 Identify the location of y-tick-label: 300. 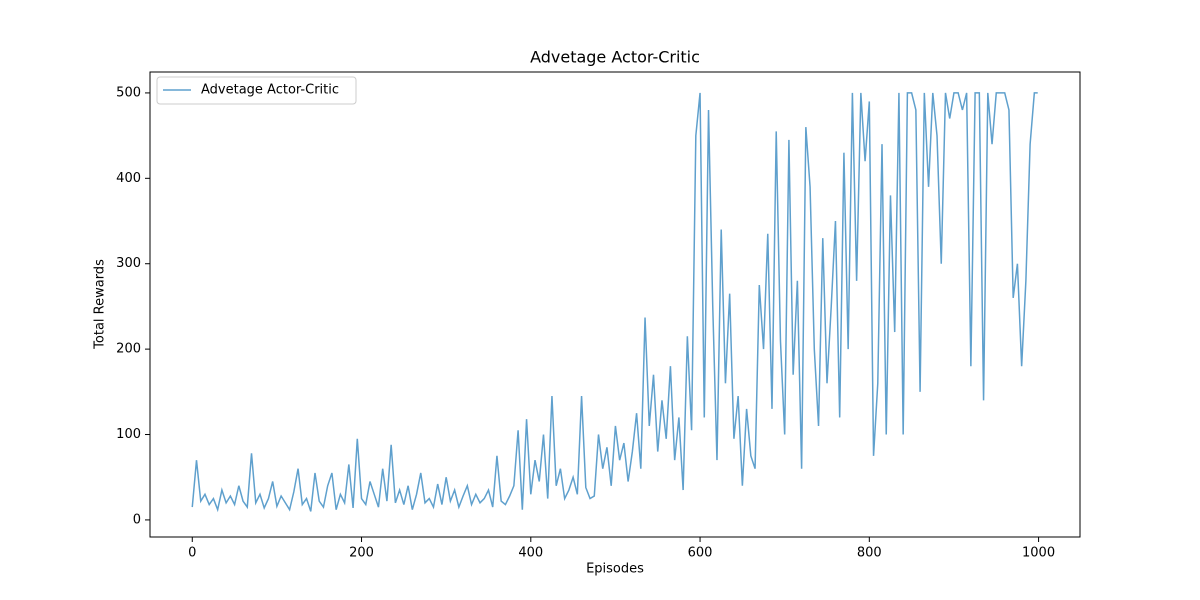
(128, 263).